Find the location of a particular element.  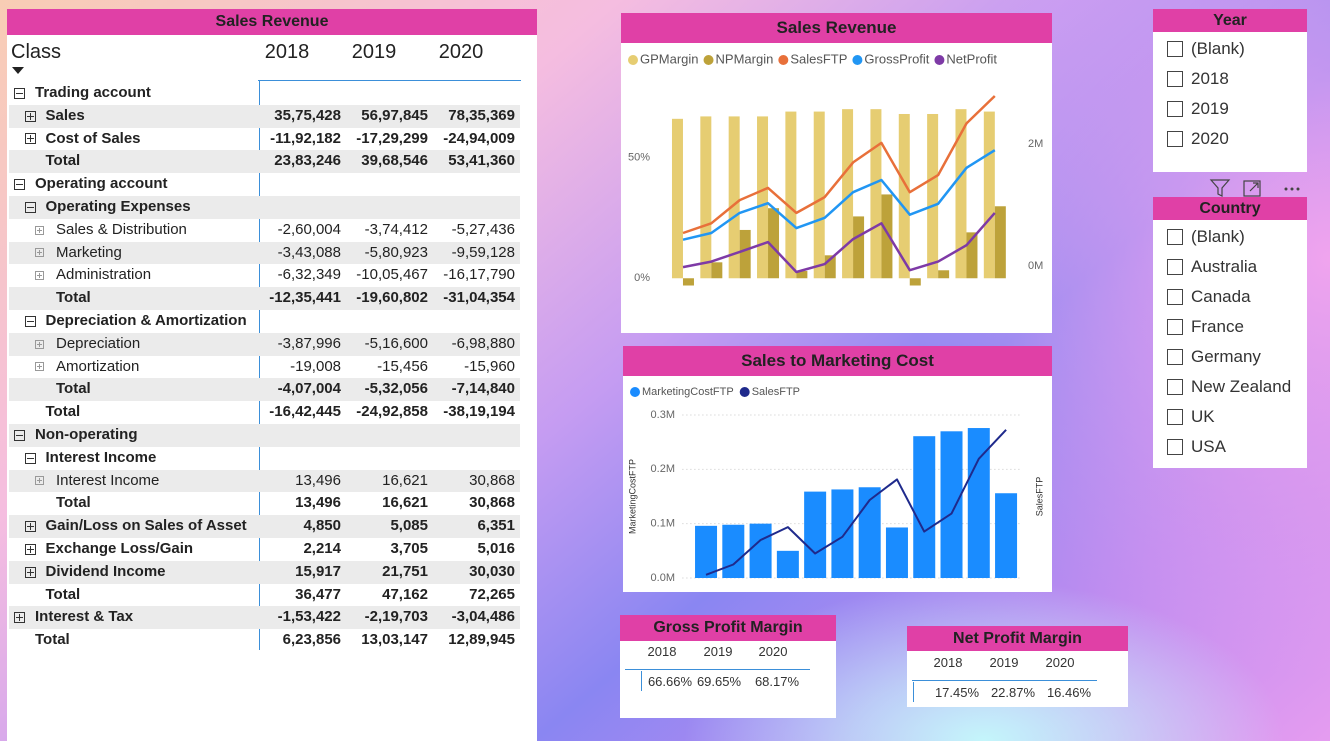

matrix-row: Non-operating is located at coordinates (264, 435).